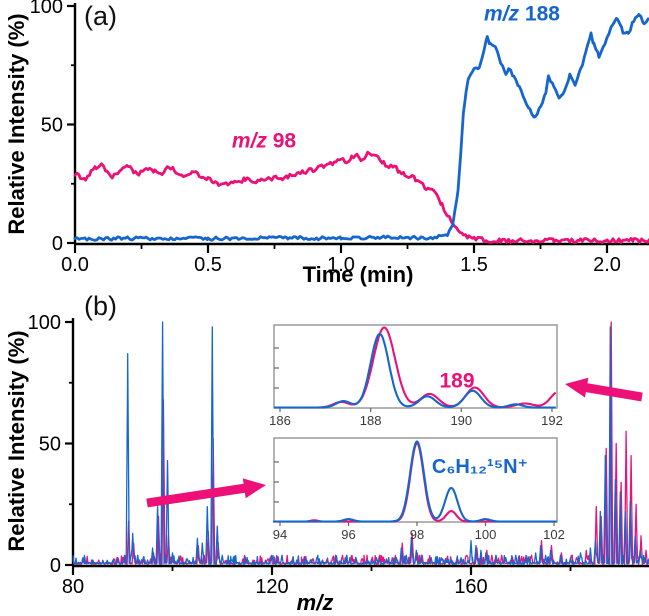  I want to click on panel-b-y-tick-label: 100, so click(44, 323).